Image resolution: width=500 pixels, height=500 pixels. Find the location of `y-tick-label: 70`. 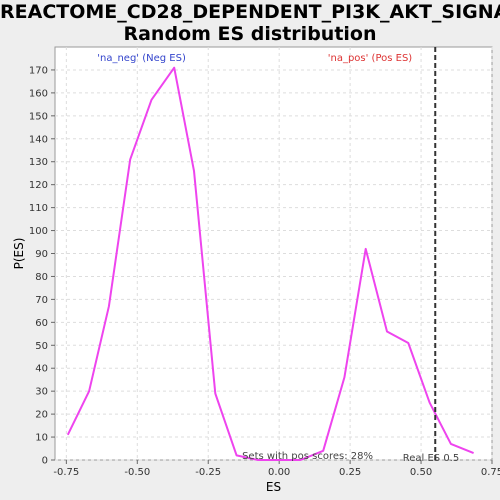

y-tick-label: 70 is located at coordinates (41, 300).